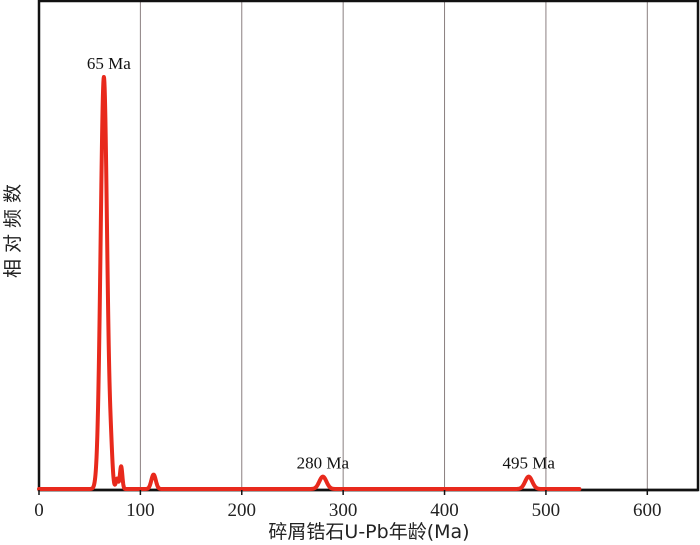 The width and height of the screenshot is (700, 545). I want to click on peak-label-1: 280 Ma, so click(323, 463).